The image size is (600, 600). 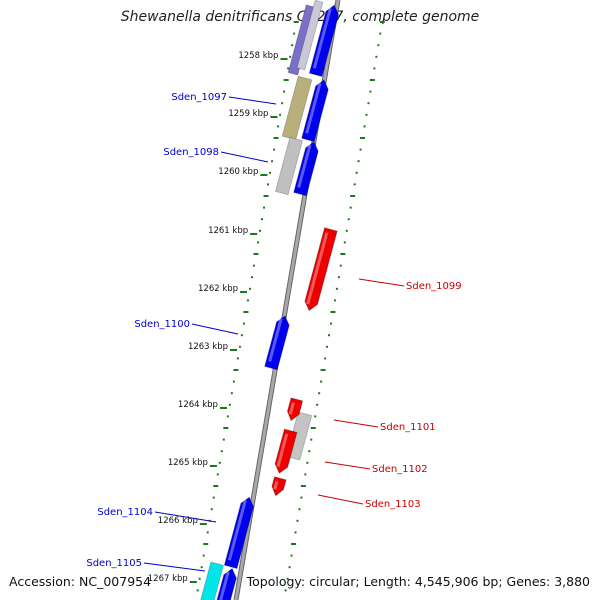 I want to click on feature-band-gray, so click(x=289, y=166).